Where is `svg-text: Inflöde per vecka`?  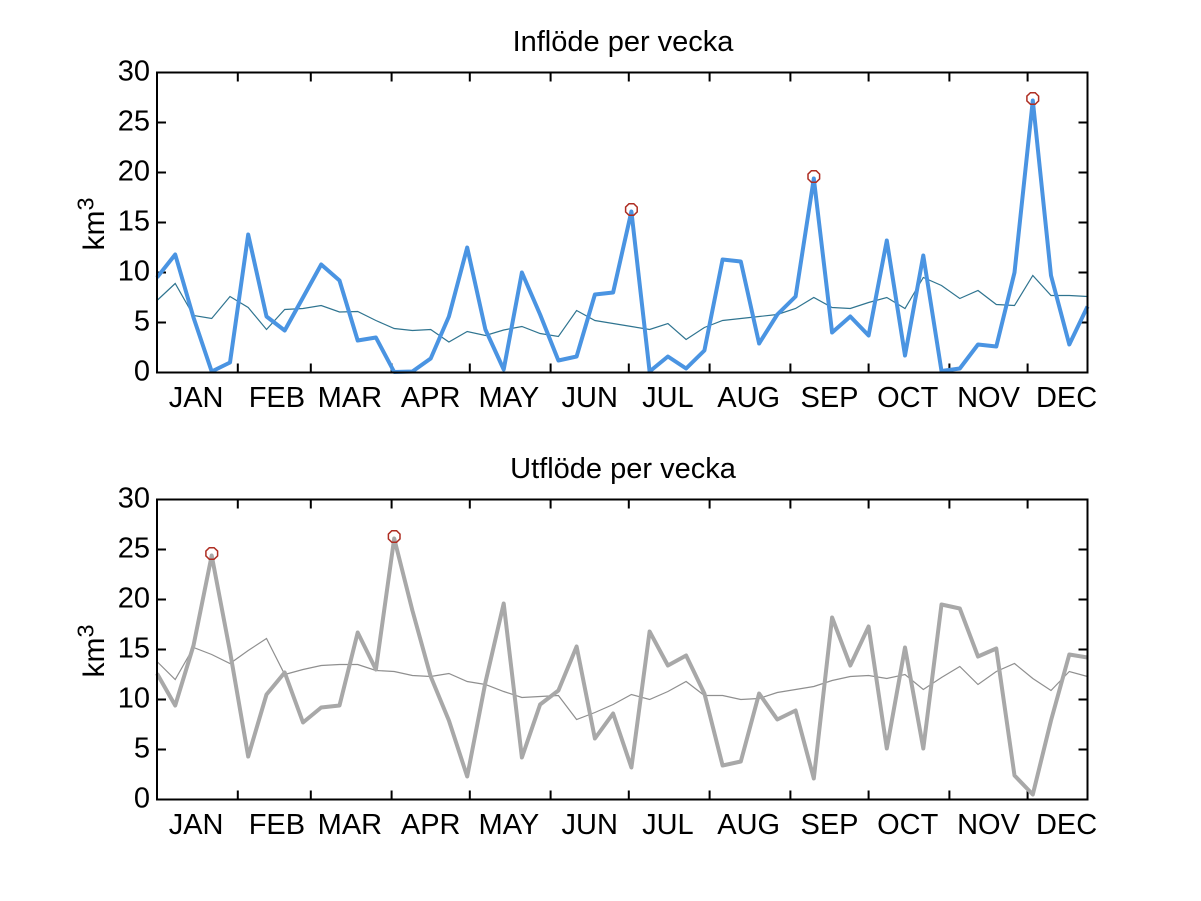 svg-text: Inflöde per vecka is located at coordinates (624, 42).